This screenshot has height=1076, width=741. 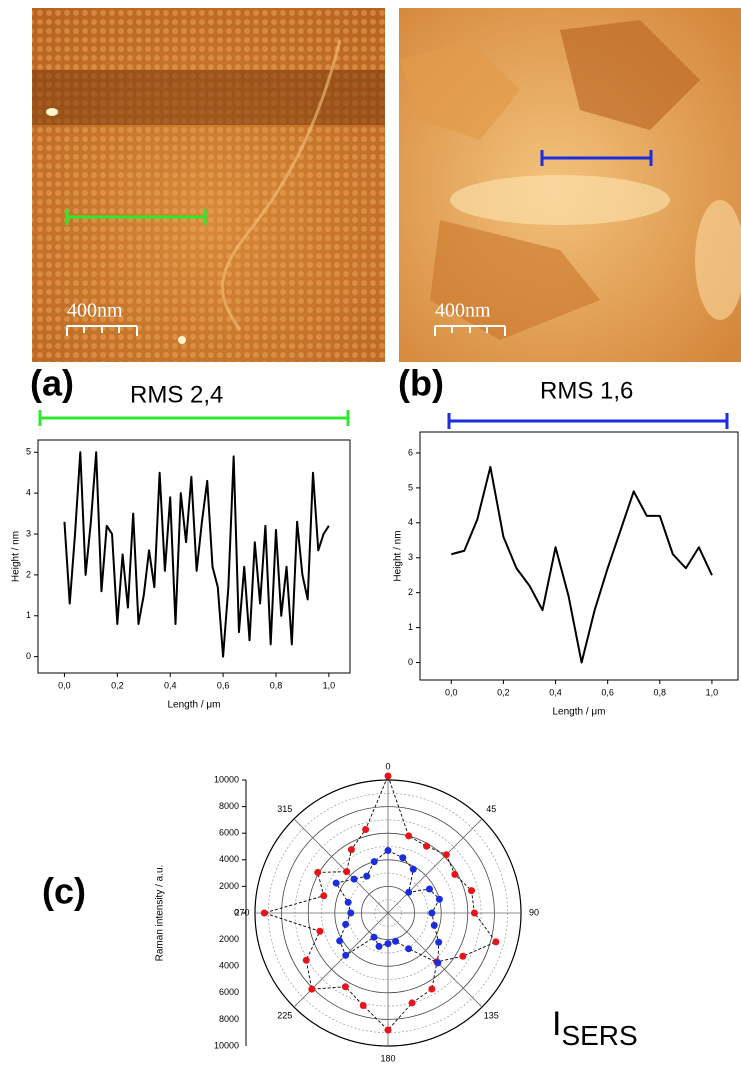 I want to click on x-tick-label: 0,8, so click(x=276, y=685).